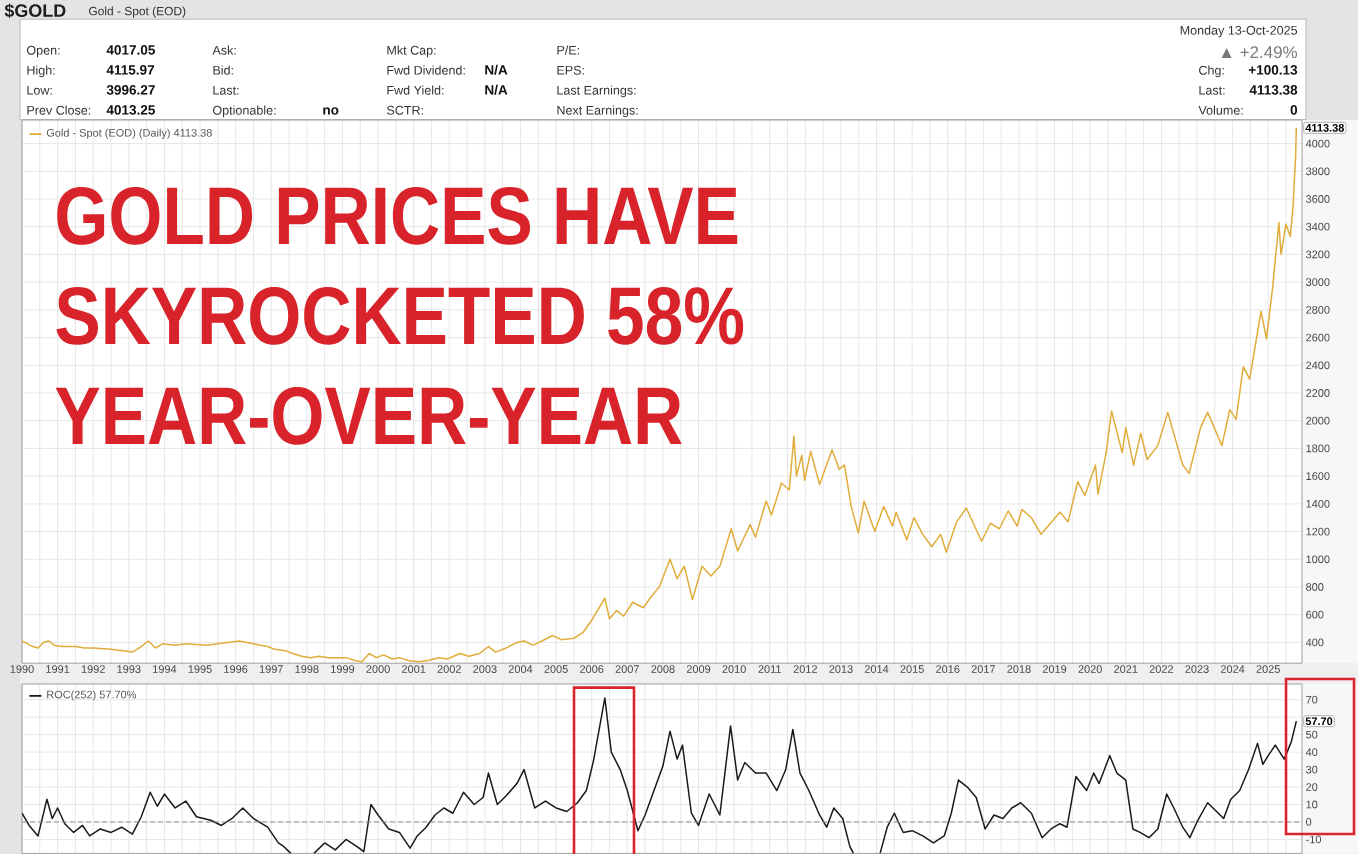  I want to click on annotation: SKYROCKETED 58%, so click(400, 315).